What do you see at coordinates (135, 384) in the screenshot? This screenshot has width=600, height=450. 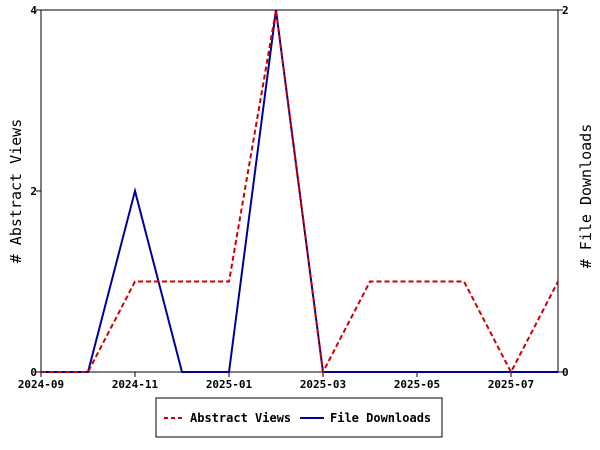 I see `x-tick-label: 2024-11` at bounding box center [135, 384].